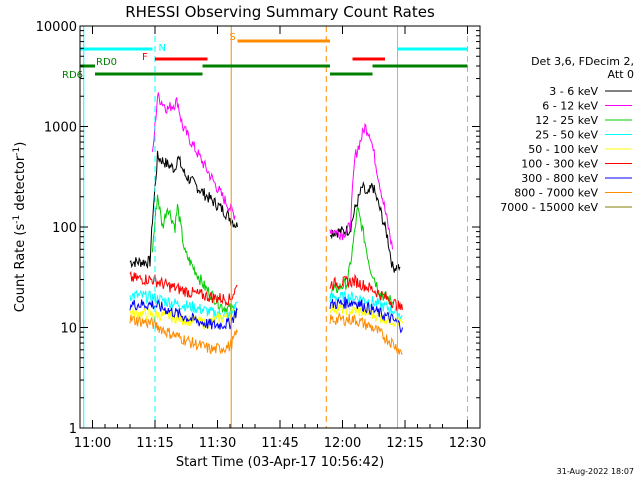 The height and width of the screenshot is (480, 640). What do you see at coordinates (20, 268) in the screenshot?
I see `y-axis-label-main: Count Rate (s` at bounding box center [20, 268].